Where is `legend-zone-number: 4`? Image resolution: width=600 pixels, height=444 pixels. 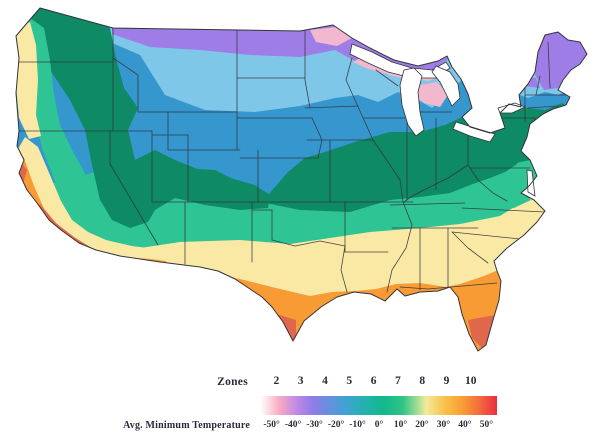 legend-zone-number: 4 is located at coordinates (325, 381).